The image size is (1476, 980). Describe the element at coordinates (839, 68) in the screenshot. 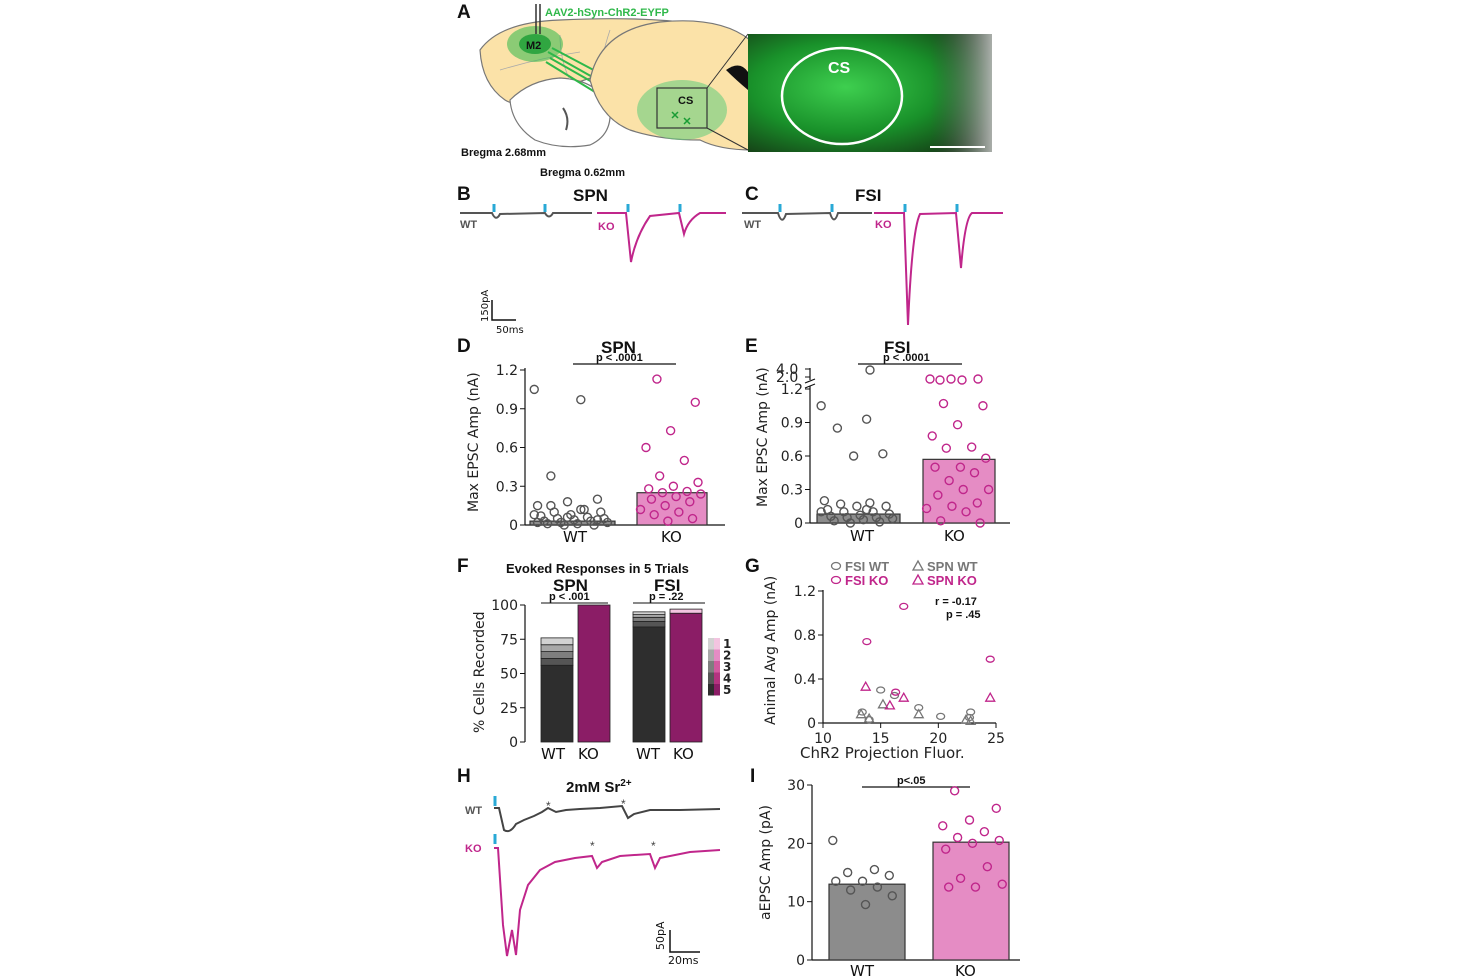

I see `cs-image-label: CS` at that location.